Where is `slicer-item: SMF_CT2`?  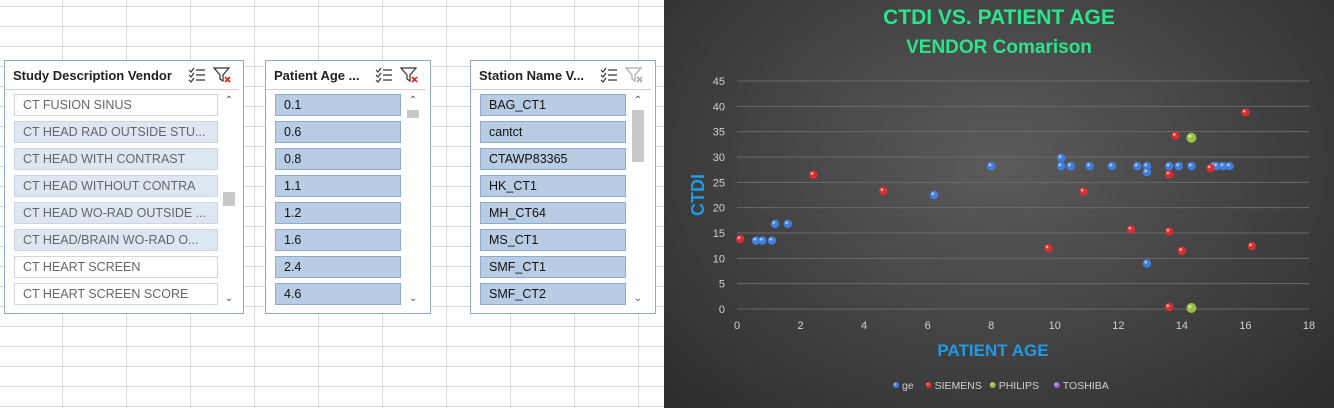 slicer-item: SMF_CT2 is located at coordinates (553, 294).